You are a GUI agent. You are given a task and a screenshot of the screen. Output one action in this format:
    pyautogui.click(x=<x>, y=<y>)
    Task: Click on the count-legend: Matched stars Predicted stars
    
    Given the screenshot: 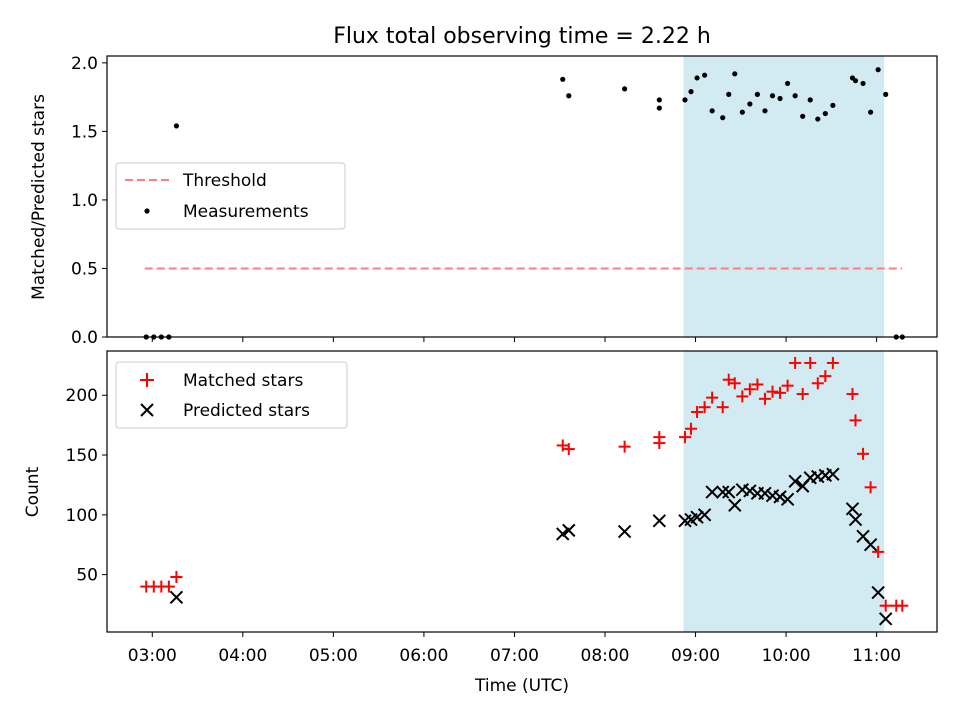 What is the action you would take?
    pyautogui.click(x=231, y=395)
    